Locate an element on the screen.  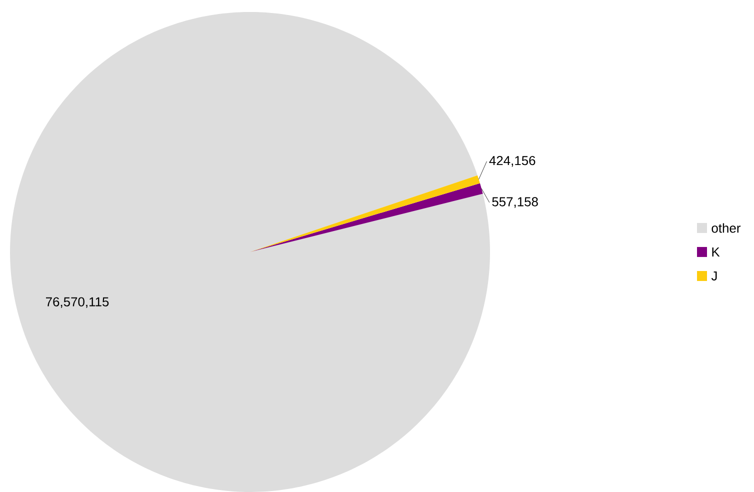
data-label: 424,156 is located at coordinates (512, 161).